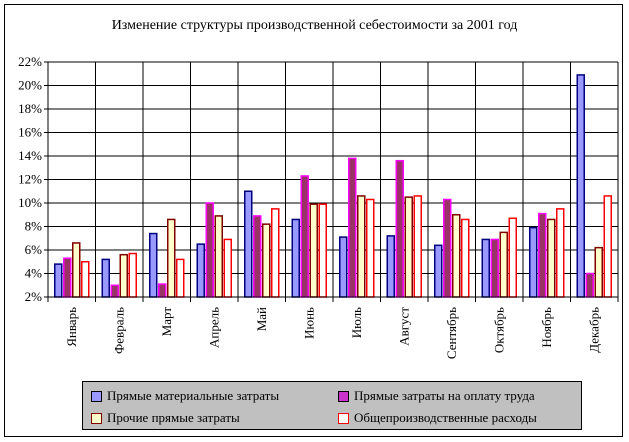 Image resolution: width=629 pixels, height=442 pixels. What do you see at coordinates (593, 330) in the screenshot?
I see `x-tick-label: Декабрь` at bounding box center [593, 330].